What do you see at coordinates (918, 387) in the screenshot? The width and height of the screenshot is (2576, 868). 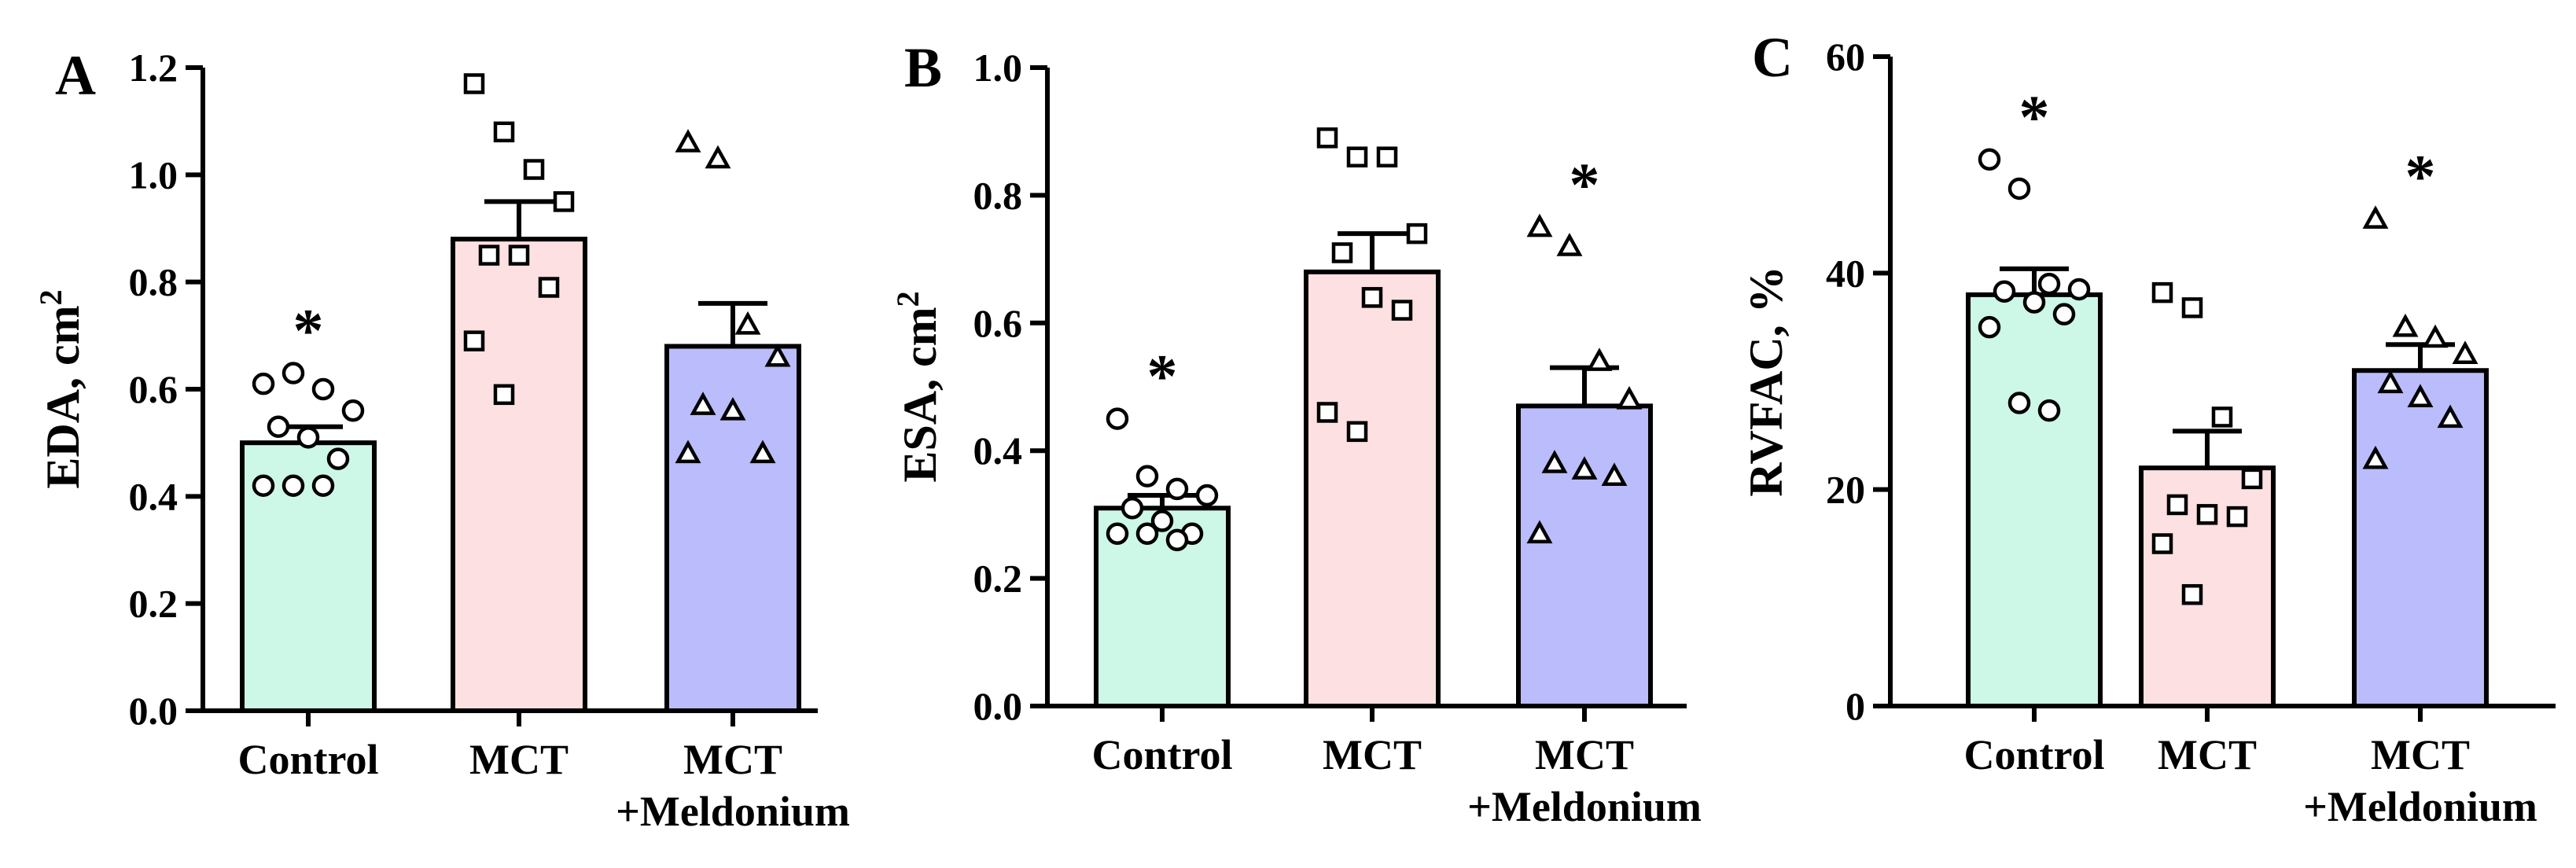 I see `y-axis-title: ESA, cm2` at bounding box center [918, 387].